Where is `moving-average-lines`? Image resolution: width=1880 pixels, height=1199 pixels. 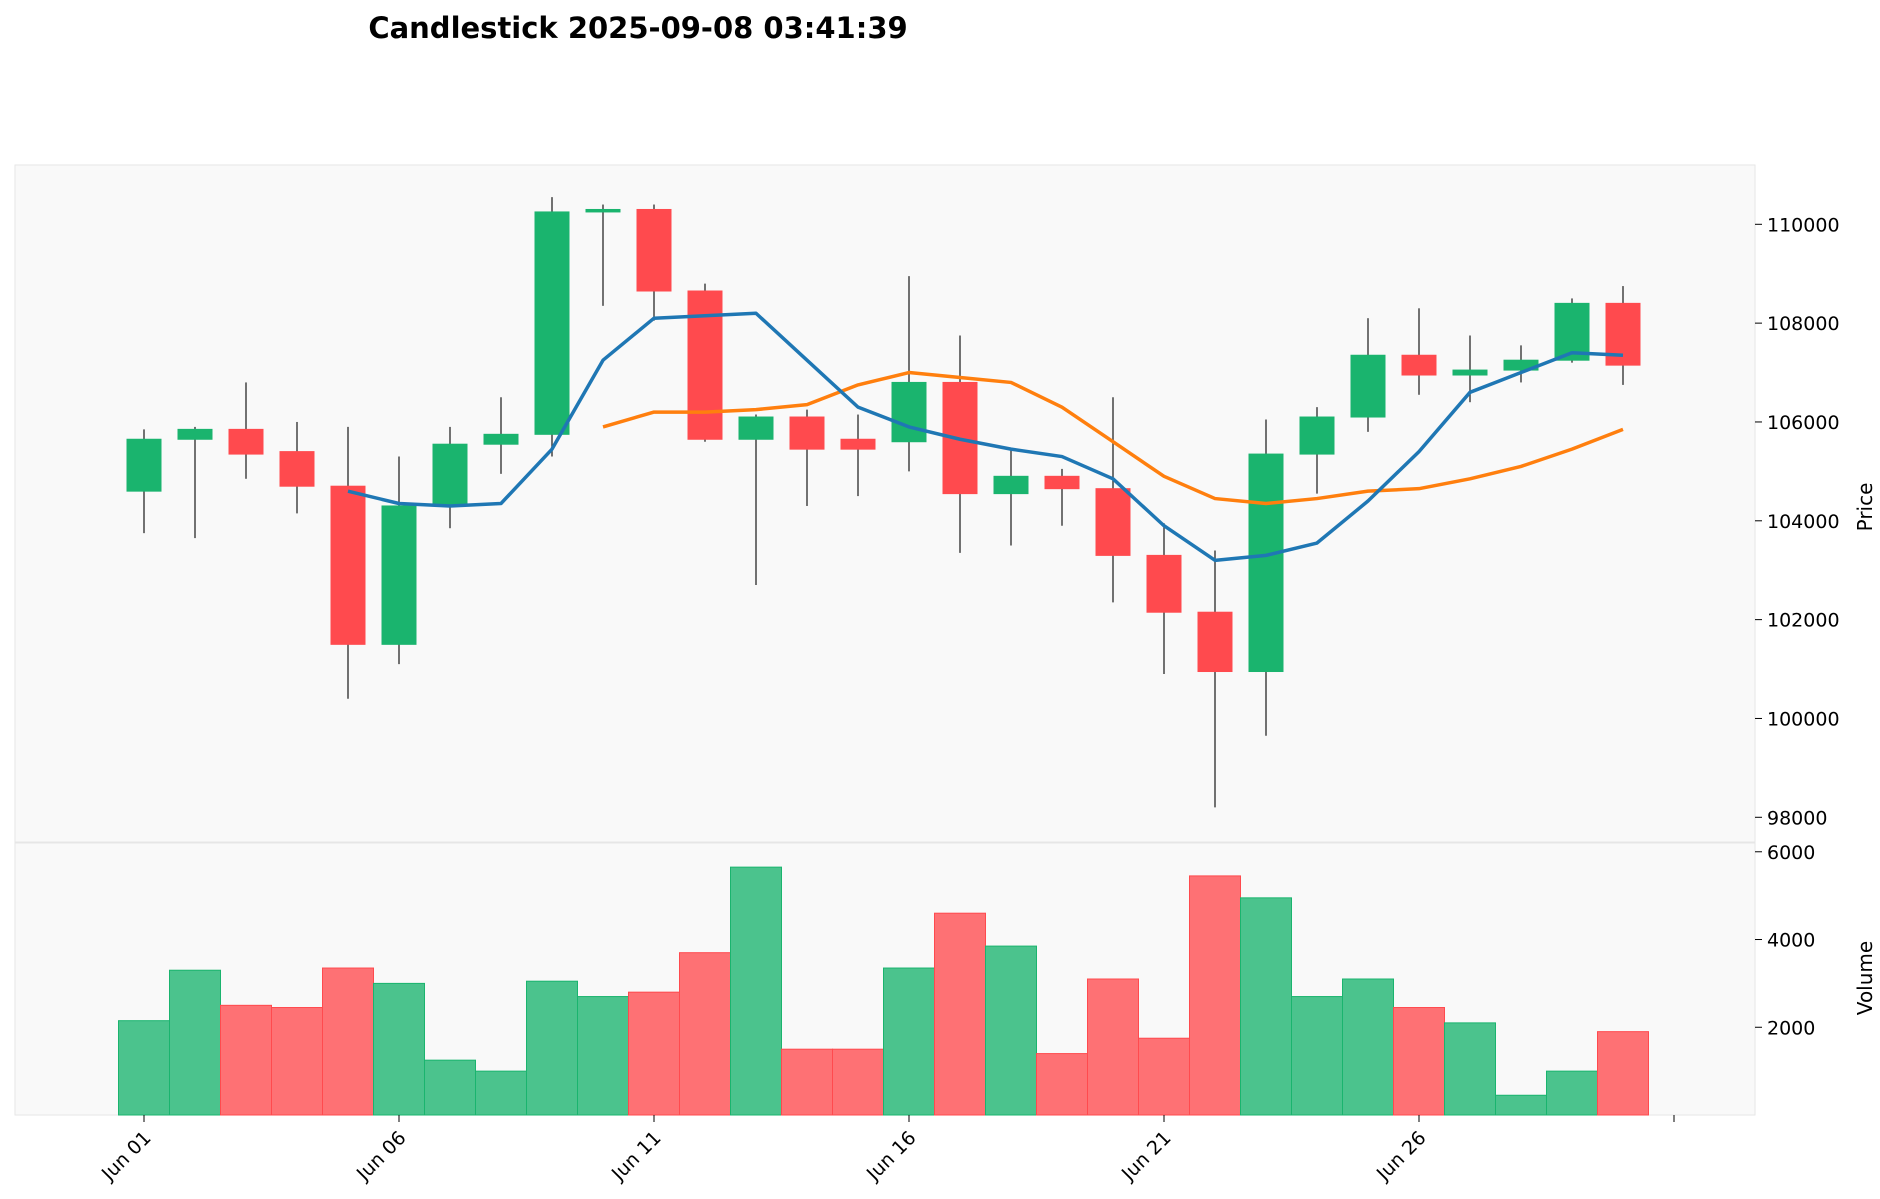
moving-average-lines is located at coordinates (985, 437).